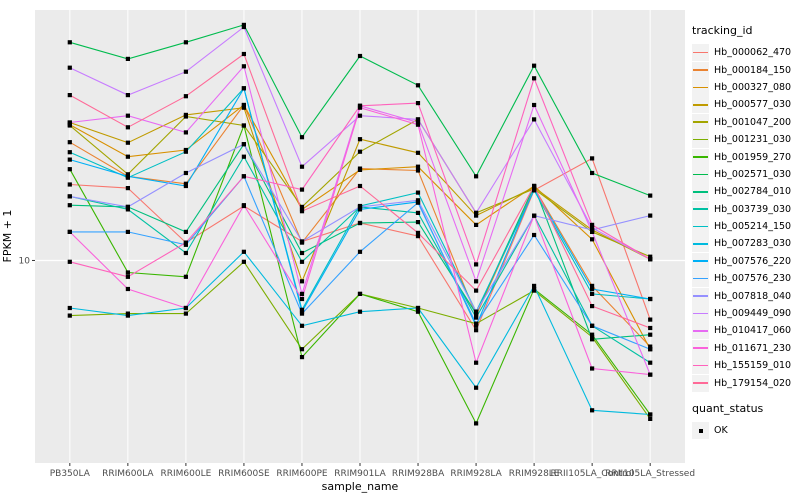  What do you see at coordinates (745, 261) in the screenshot?
I see `legend-entry-Hb_007576_220: Hb_007576_220` at bounding box center [745, 261].